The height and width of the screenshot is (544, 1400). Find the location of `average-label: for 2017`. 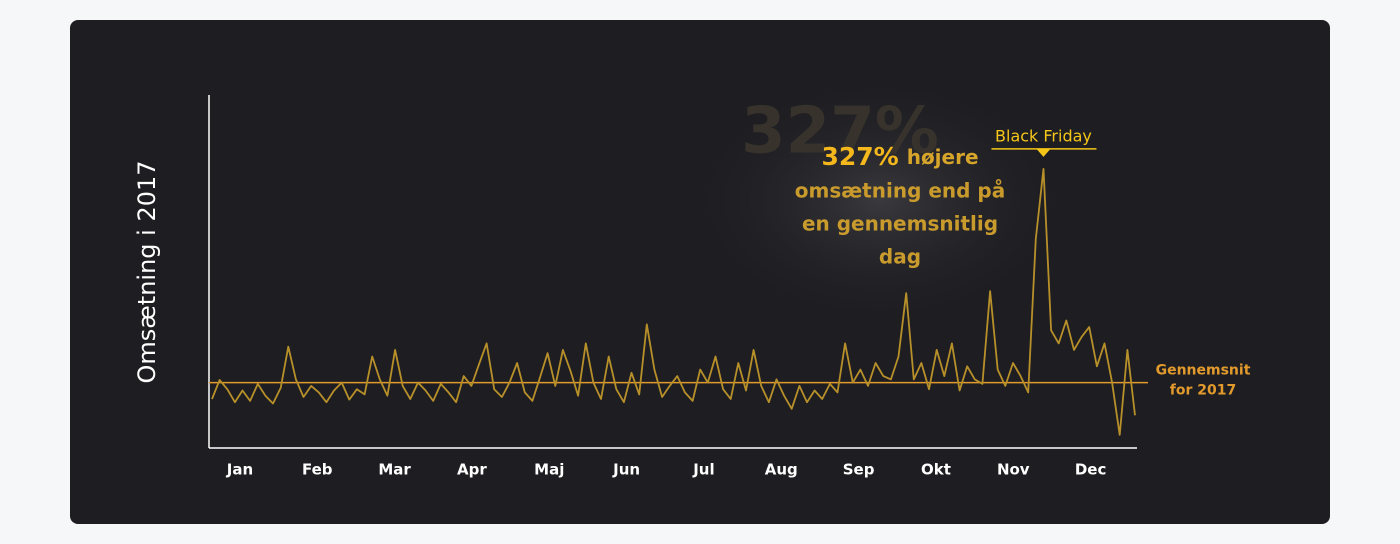

average-label: for 2017 is located at coordinates (1203, 391).